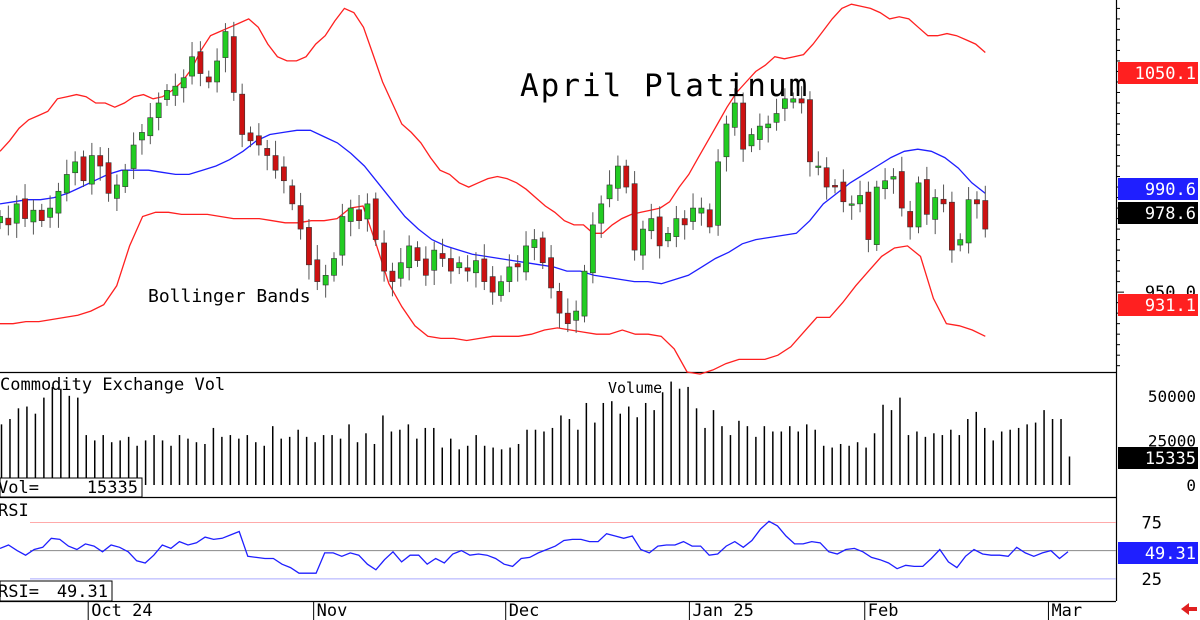  What do you see at coordinates (1158, 458) in the screenshot?
I see `volume-badge: 15335` at bounding box center [1158, 458].